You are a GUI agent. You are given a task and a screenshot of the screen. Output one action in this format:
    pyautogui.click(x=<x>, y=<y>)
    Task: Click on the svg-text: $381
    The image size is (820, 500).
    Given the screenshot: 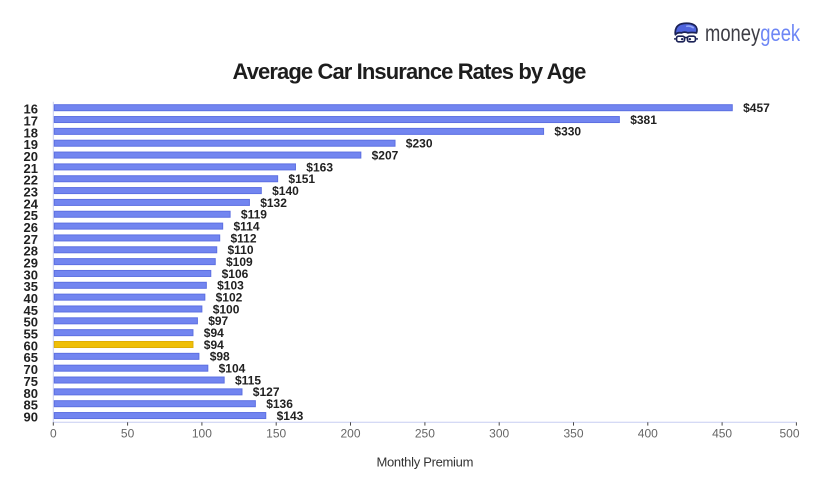 What is the action you would take?
    pyautogui.click(x=643, y=120)
    